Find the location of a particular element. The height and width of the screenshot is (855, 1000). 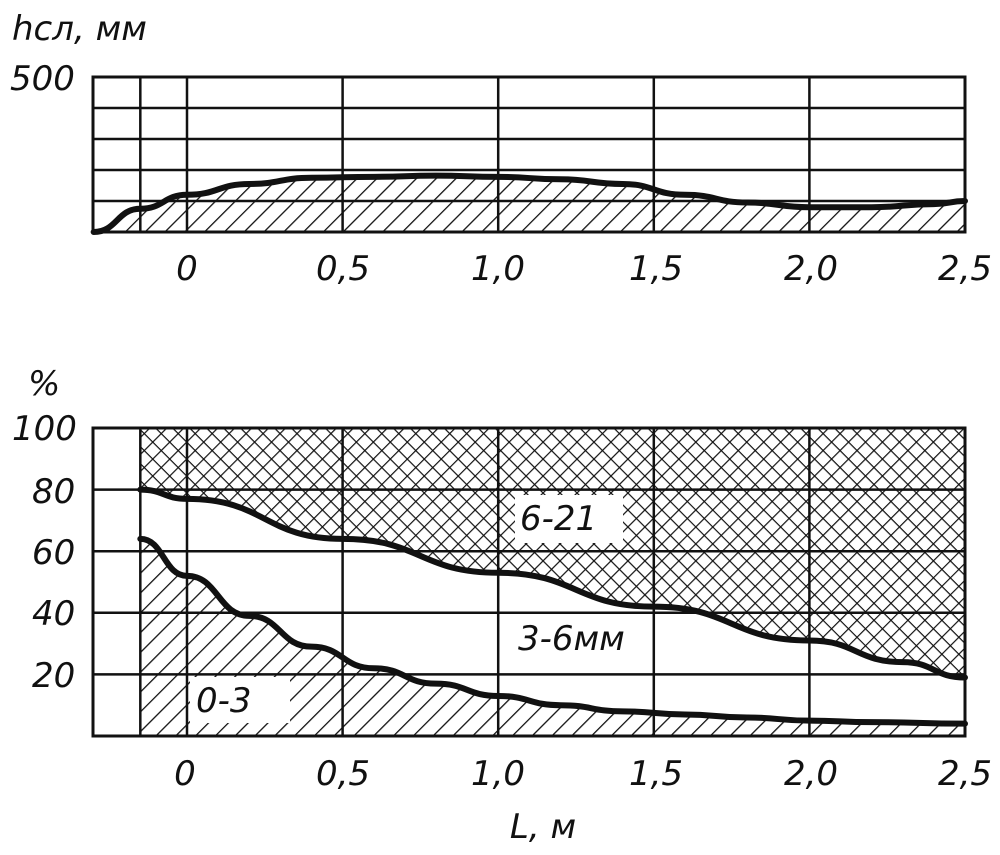

bottom-y-tick-label: 100 is located at coordinates (44, 429).